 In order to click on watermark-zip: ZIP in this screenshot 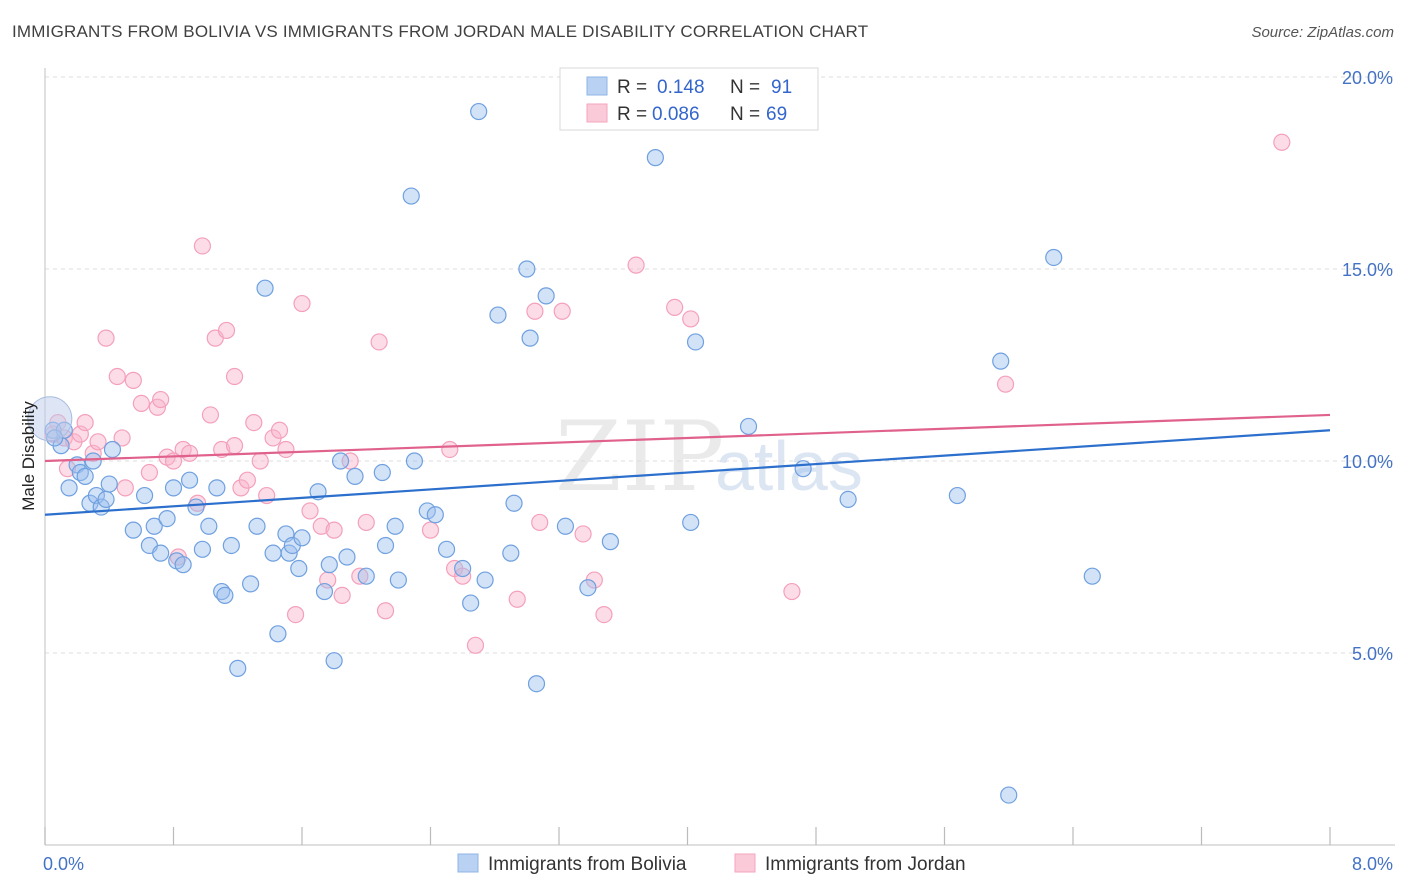, I will do `click(639, 457)`.